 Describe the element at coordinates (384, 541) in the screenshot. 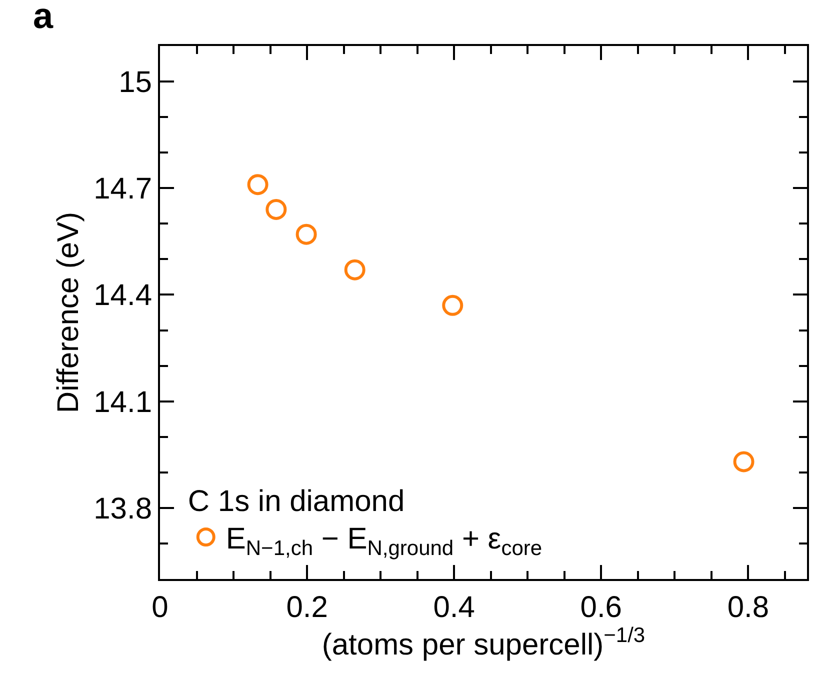

I see `legend-label: E$_{N−1,ch}$ − E$_{N,ground}$ + ε$_{core}$` at that location.